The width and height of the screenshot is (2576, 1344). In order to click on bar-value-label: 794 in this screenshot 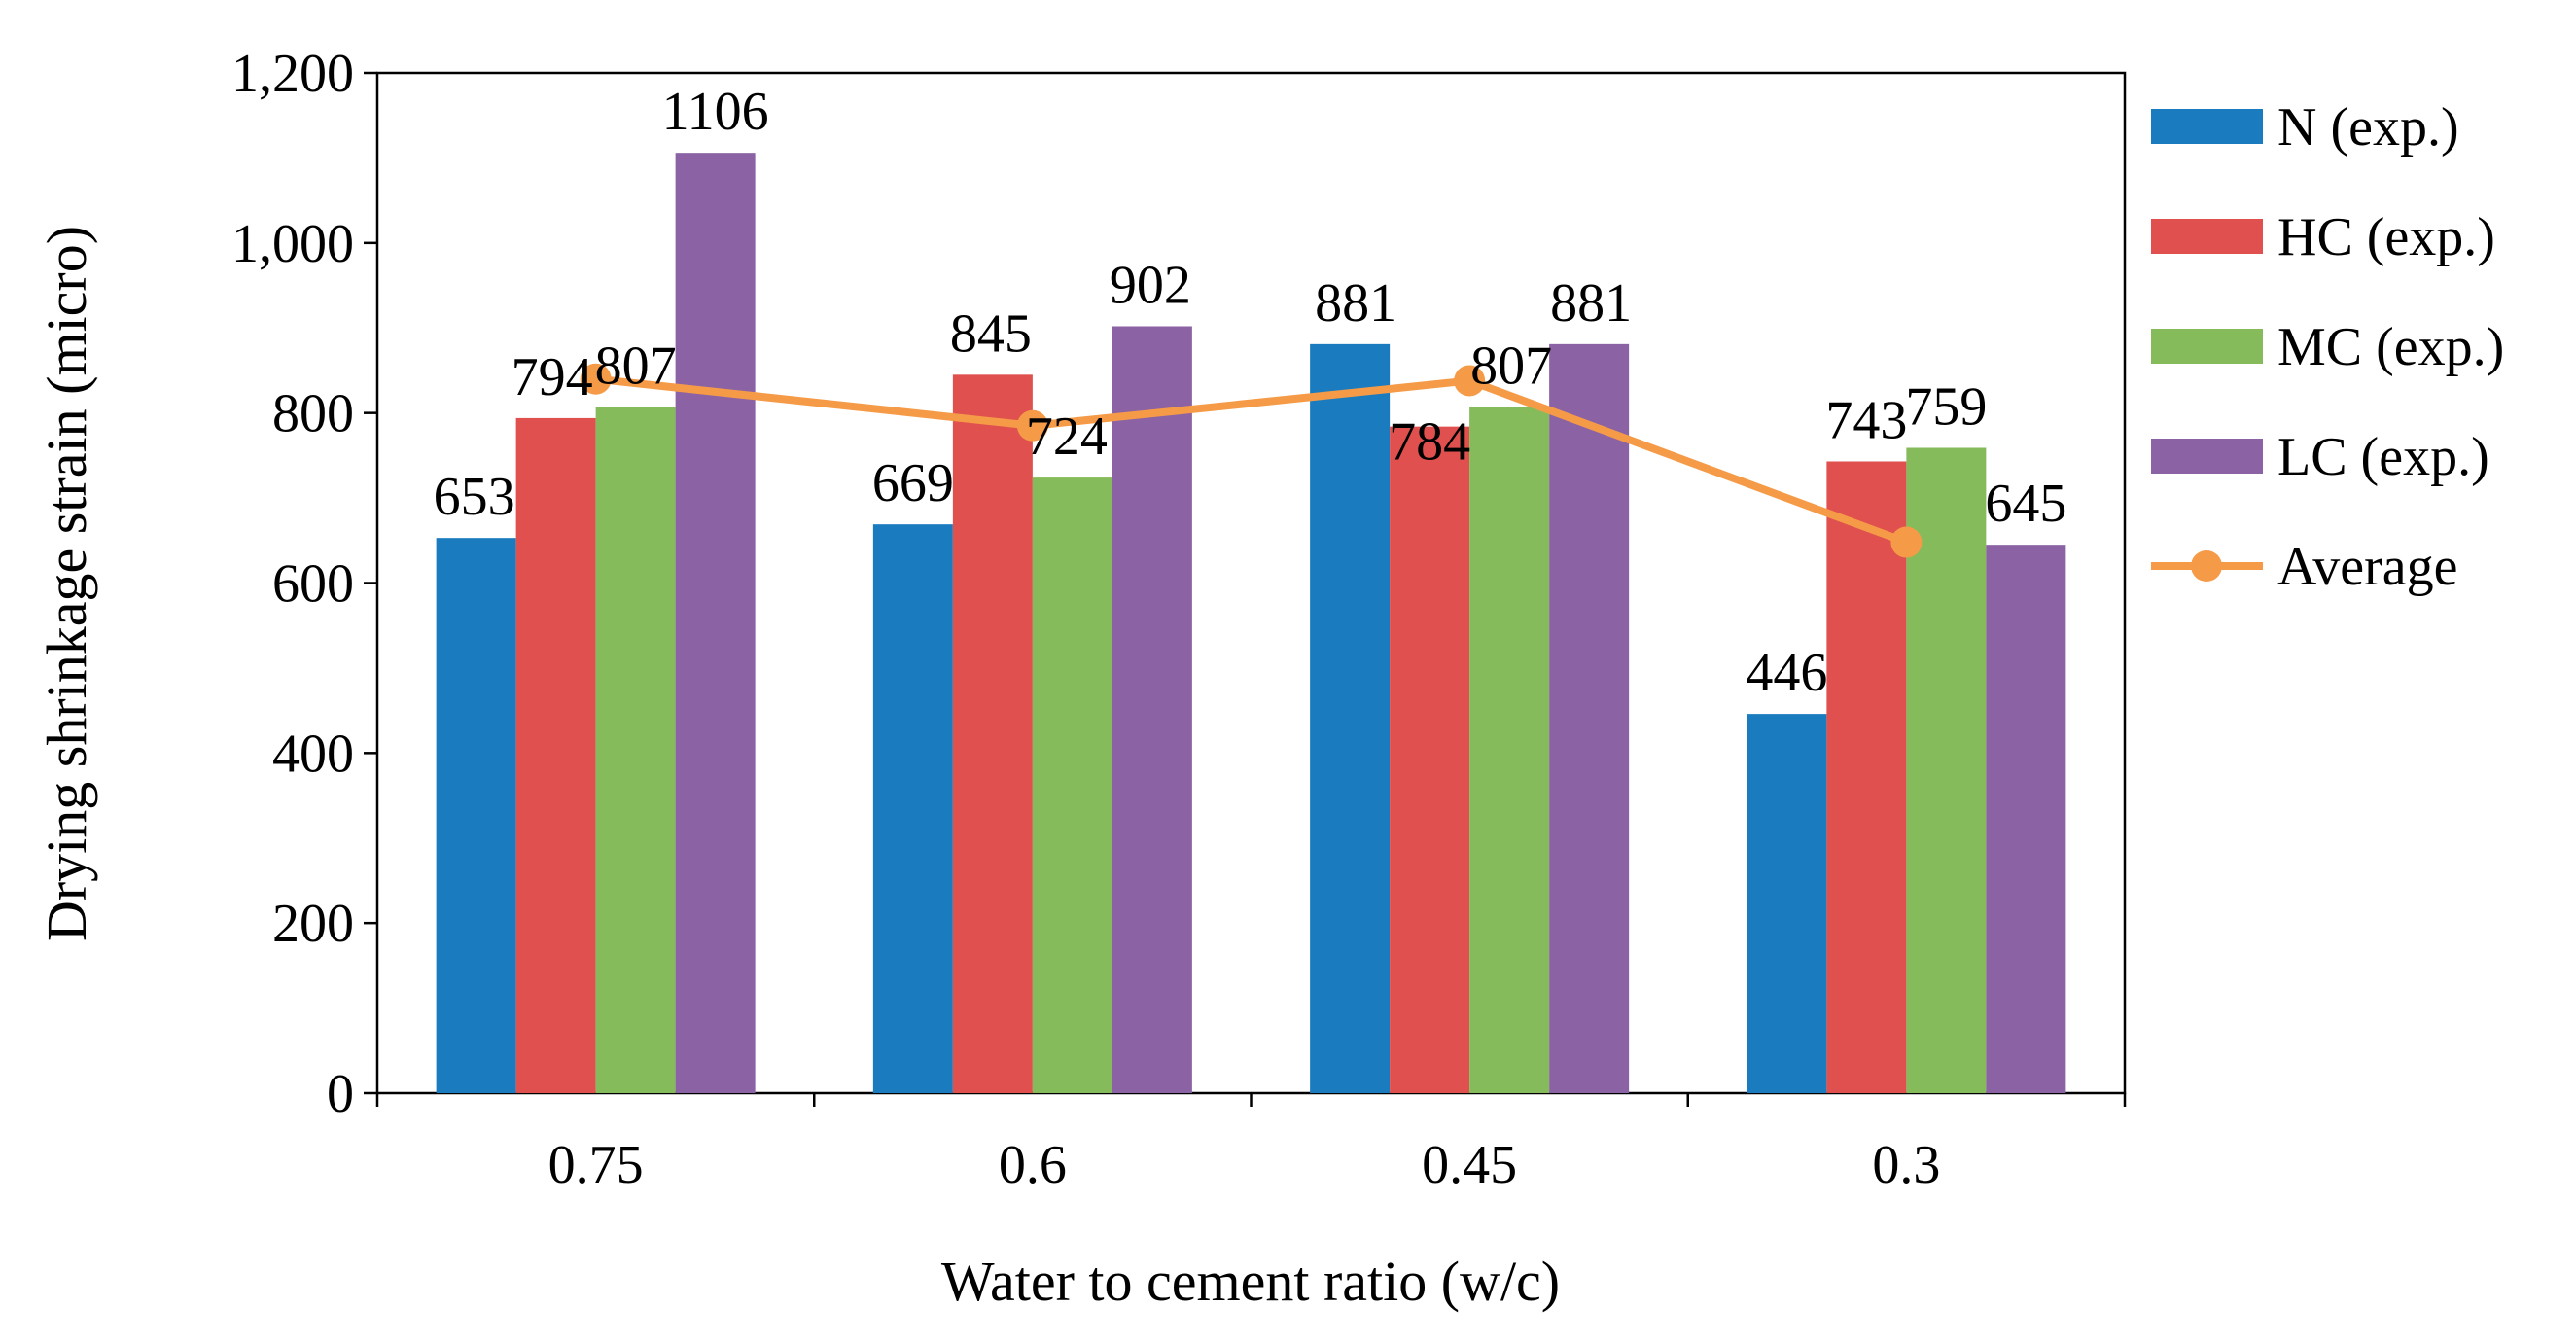, I will do `click(552, 377)`.